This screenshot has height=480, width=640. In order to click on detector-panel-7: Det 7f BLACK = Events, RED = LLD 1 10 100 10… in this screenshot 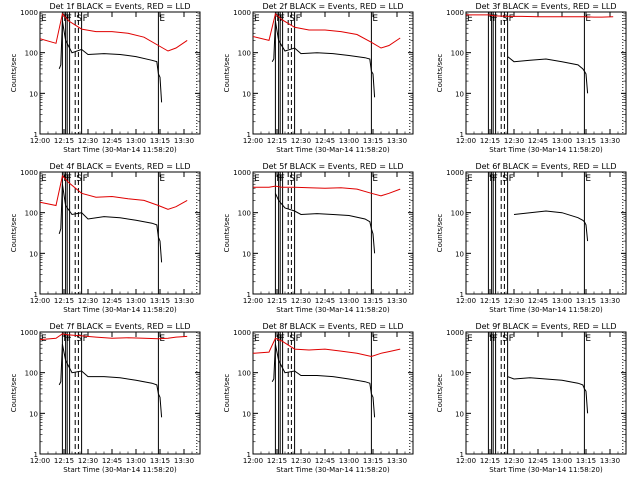, I will do `click(105, 398)`.